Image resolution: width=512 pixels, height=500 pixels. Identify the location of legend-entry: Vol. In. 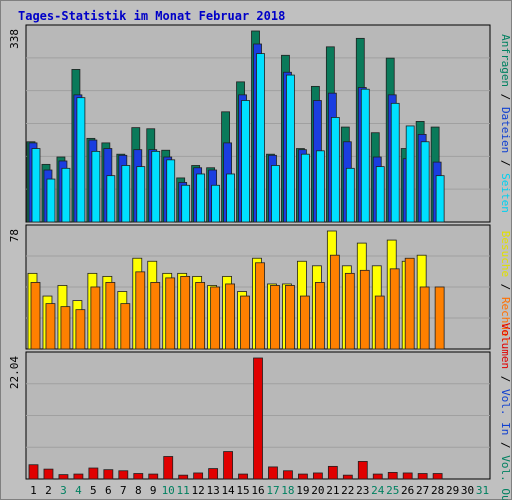
(505, 412).